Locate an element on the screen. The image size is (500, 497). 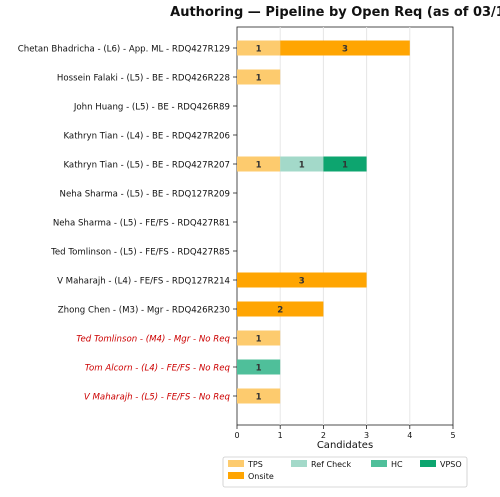
x-tick-label: 0 is located at coordinates (236, 435).